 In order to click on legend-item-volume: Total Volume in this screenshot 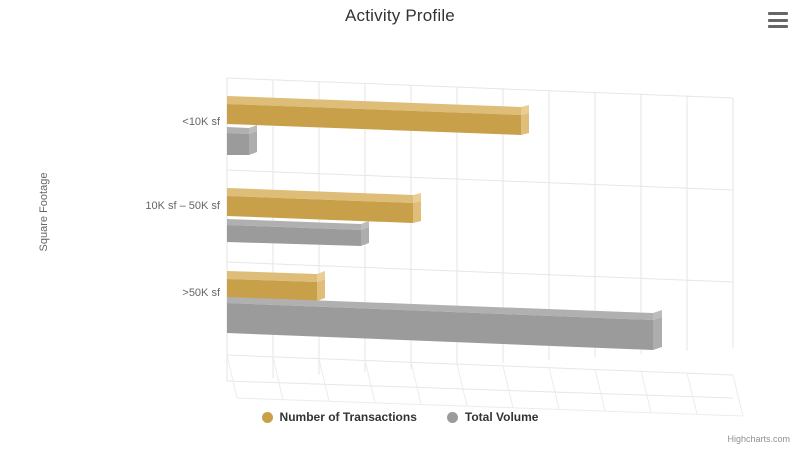, I will do `click(492, 417)`.